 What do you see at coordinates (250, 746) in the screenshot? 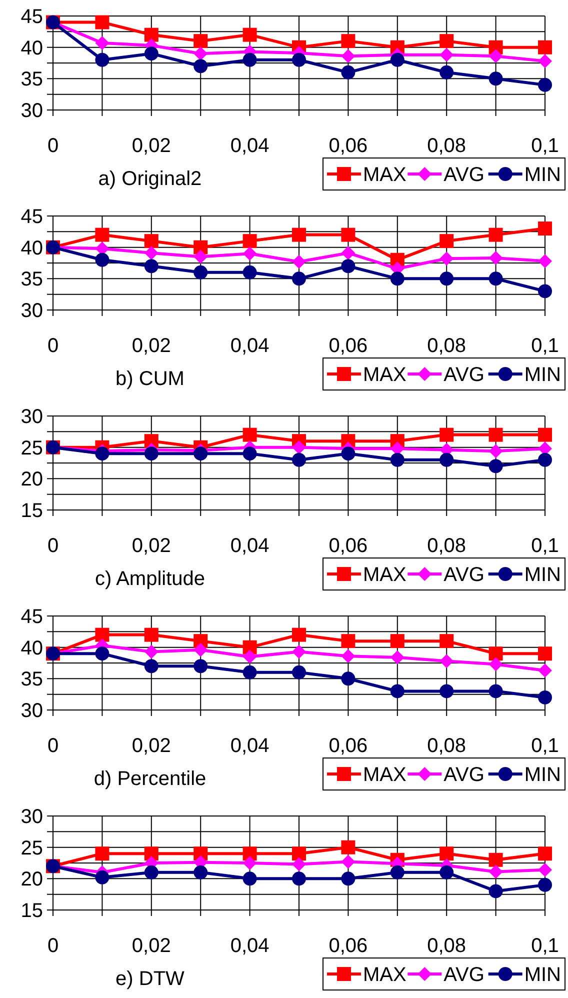
I see `x-tick-label: 0,04` at bounding box center [250, 746].